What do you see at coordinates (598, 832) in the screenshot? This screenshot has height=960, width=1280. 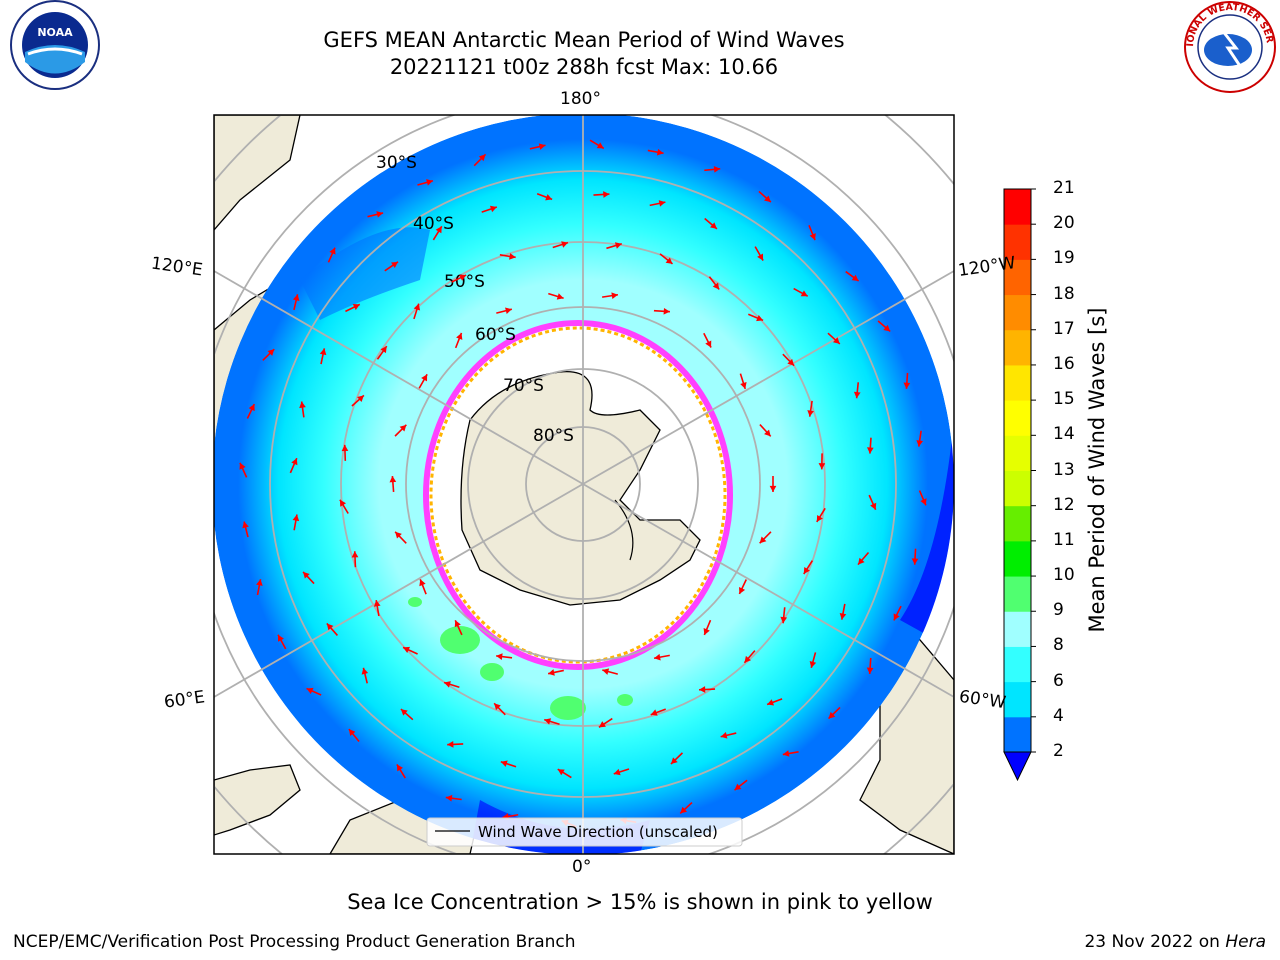 I see `legend-label: Wind Wave Direction (unscaled)` at bounding box center [598, 832].